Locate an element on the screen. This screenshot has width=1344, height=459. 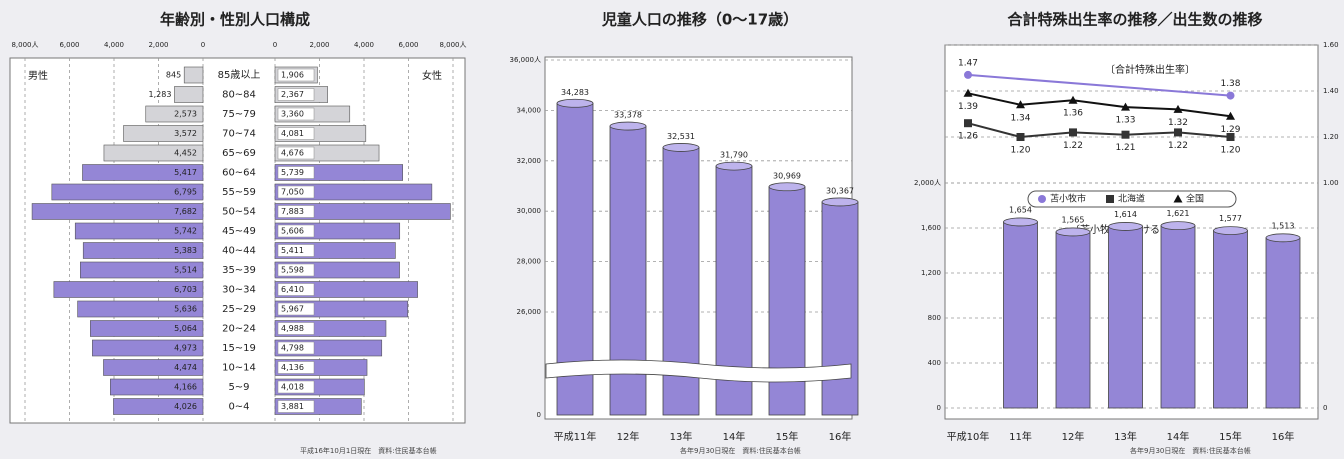
value-label: 7,682 is located at coordinates (185, 211).